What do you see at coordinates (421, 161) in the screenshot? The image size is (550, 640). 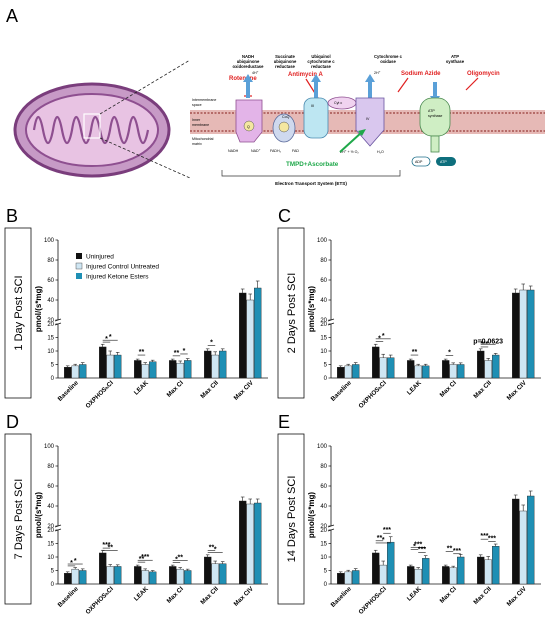 I see `adp-pill` at bounding box center [421, 161].